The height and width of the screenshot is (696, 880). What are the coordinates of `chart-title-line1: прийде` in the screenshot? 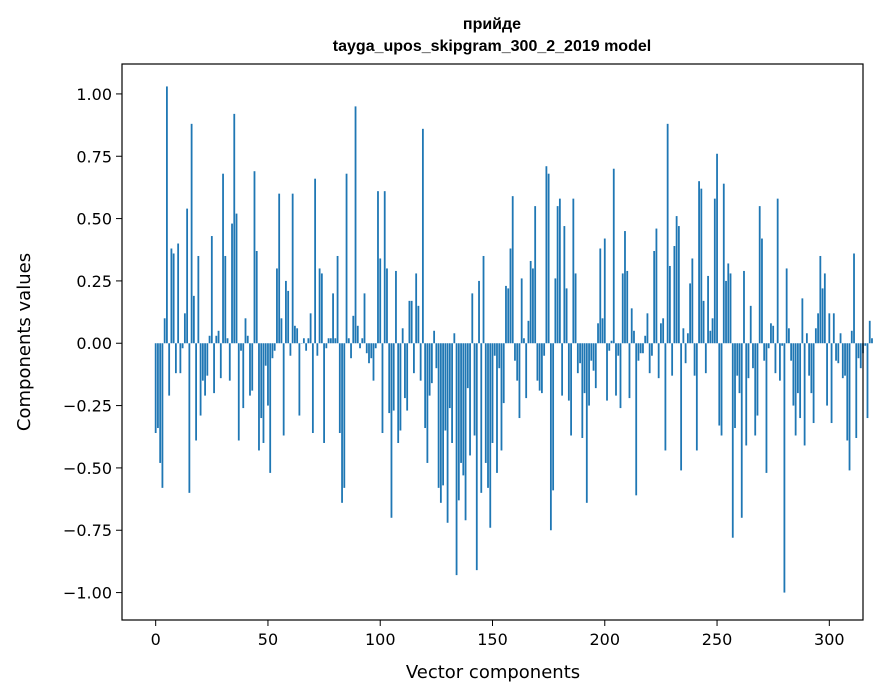 It's located at (492, 24).